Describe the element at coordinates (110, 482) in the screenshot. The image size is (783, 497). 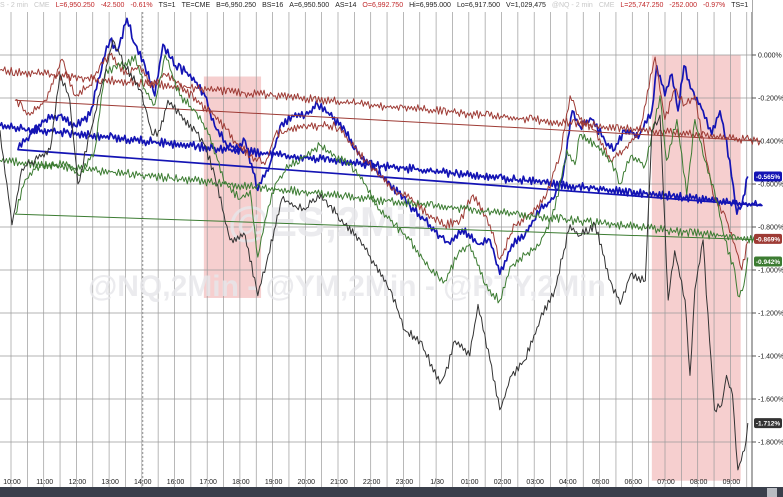
I see `x-tick-label: 13:00` at that location.